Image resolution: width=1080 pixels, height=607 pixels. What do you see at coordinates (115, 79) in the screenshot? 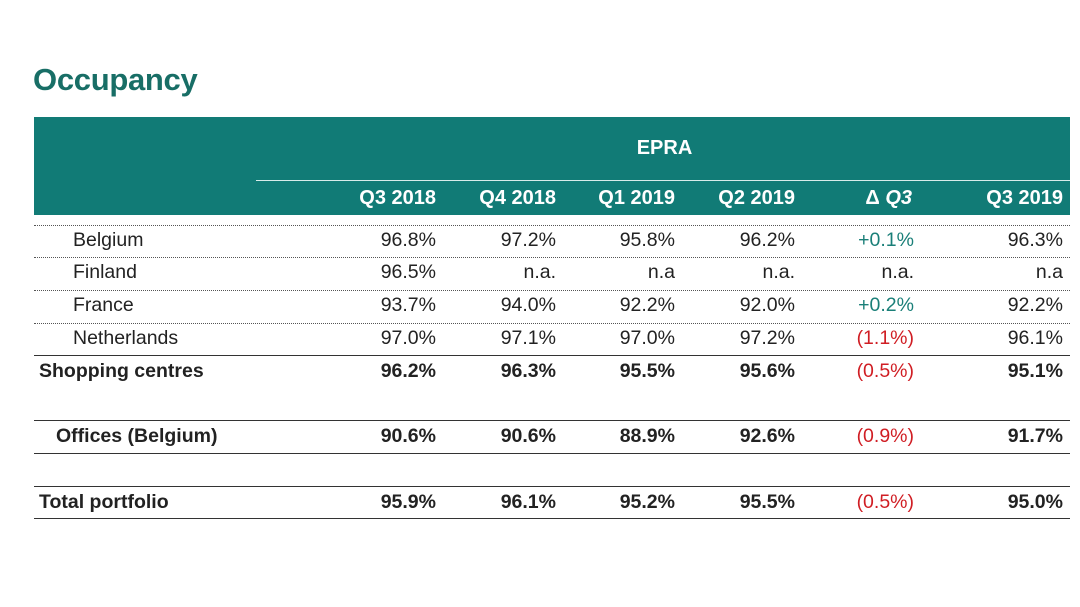
I see `page-title: Occupancy` at bounding box center [115, 79].